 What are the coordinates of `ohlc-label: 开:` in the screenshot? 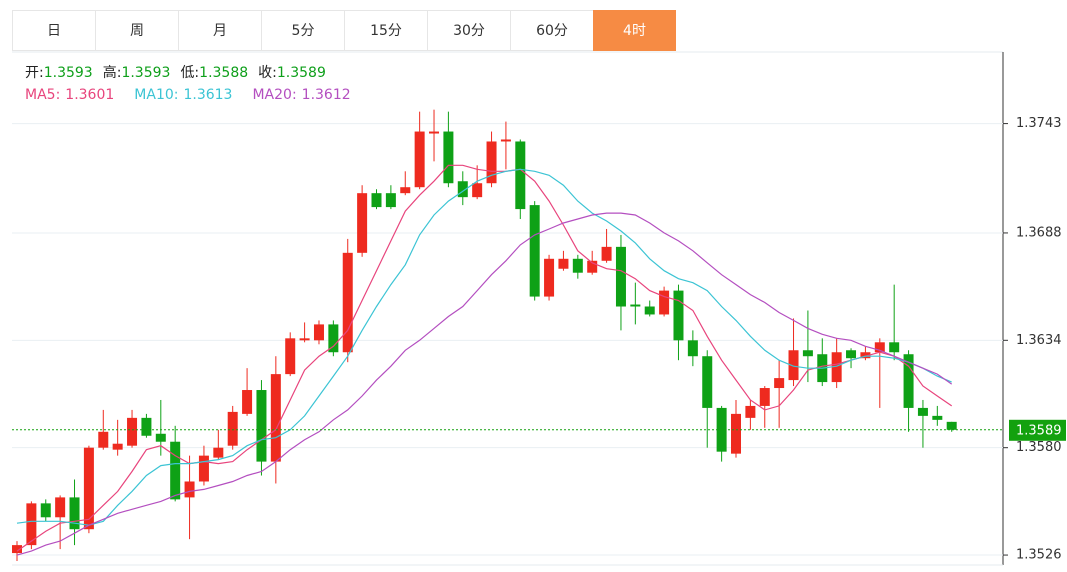 It's located at (34, 73).